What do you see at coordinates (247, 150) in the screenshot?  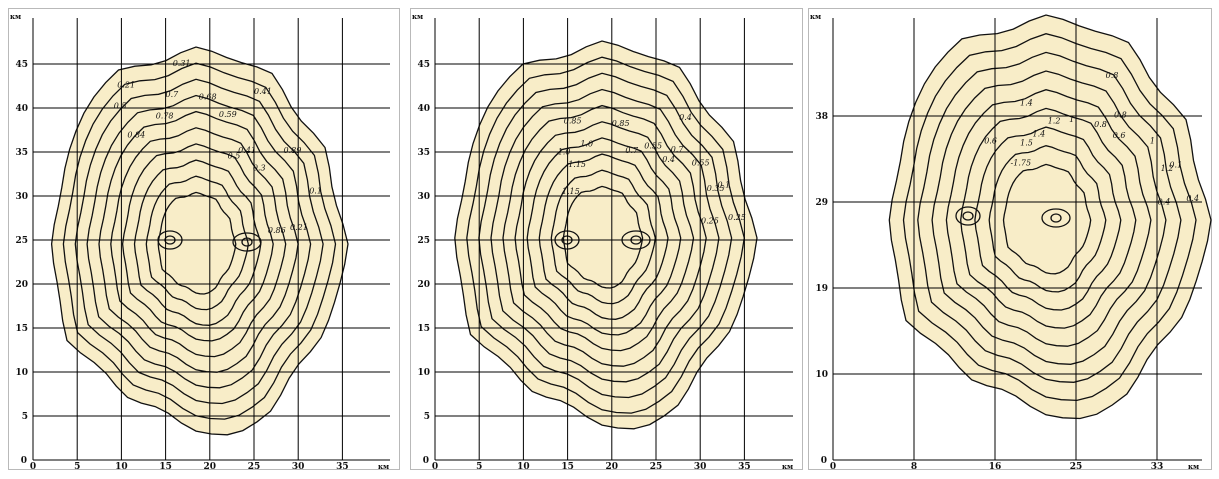 I see `contour-value-label: 0.41` at bounding box center [247, 150].